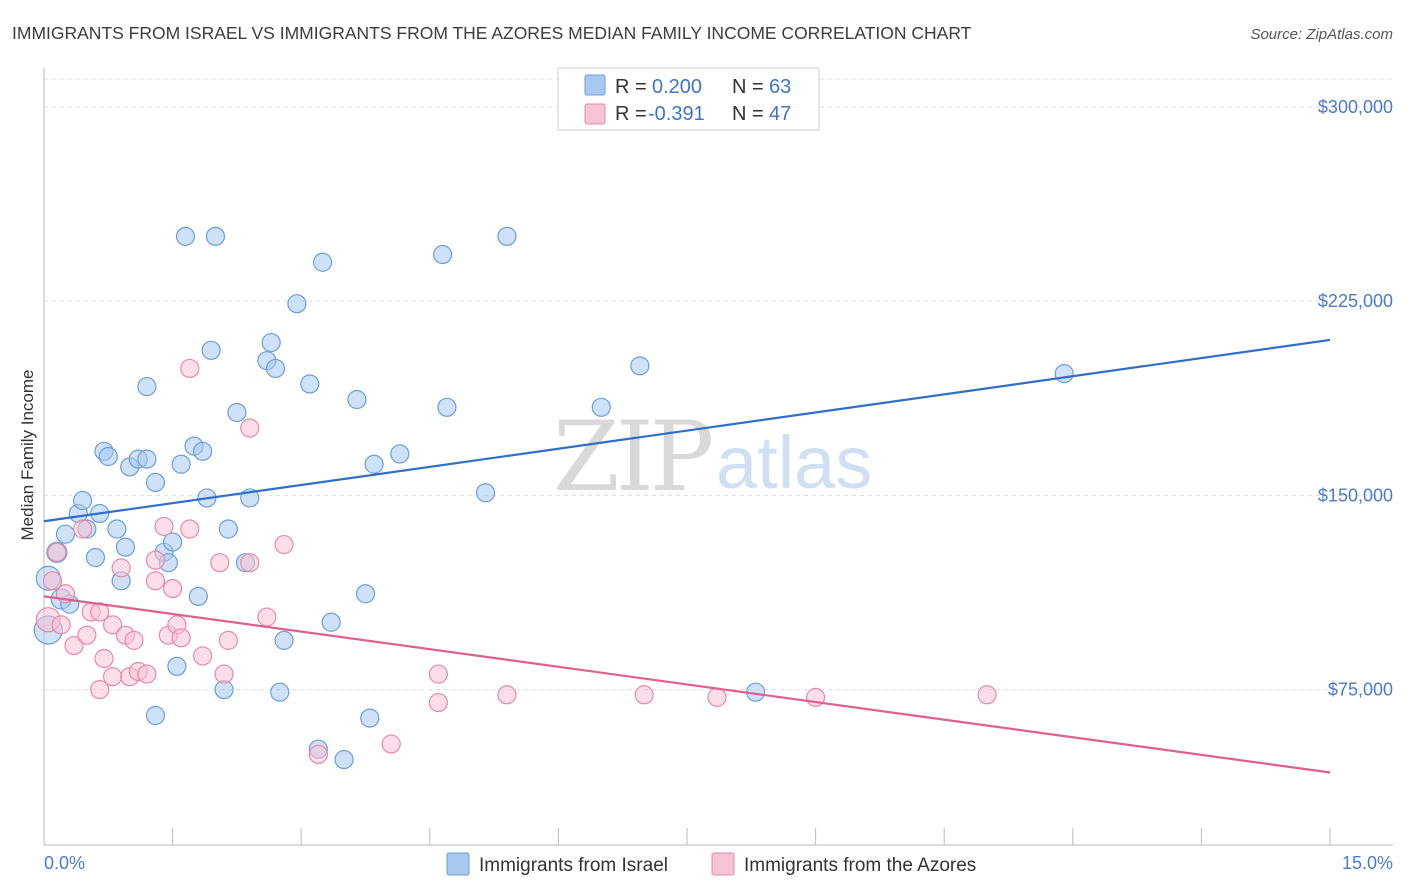 This screenshot has width=1406, height=892. What do you see at coordinates (631, 114) in the screenshot?
I see `legend-r-label-2: R =` at bounding box center [631, 114].